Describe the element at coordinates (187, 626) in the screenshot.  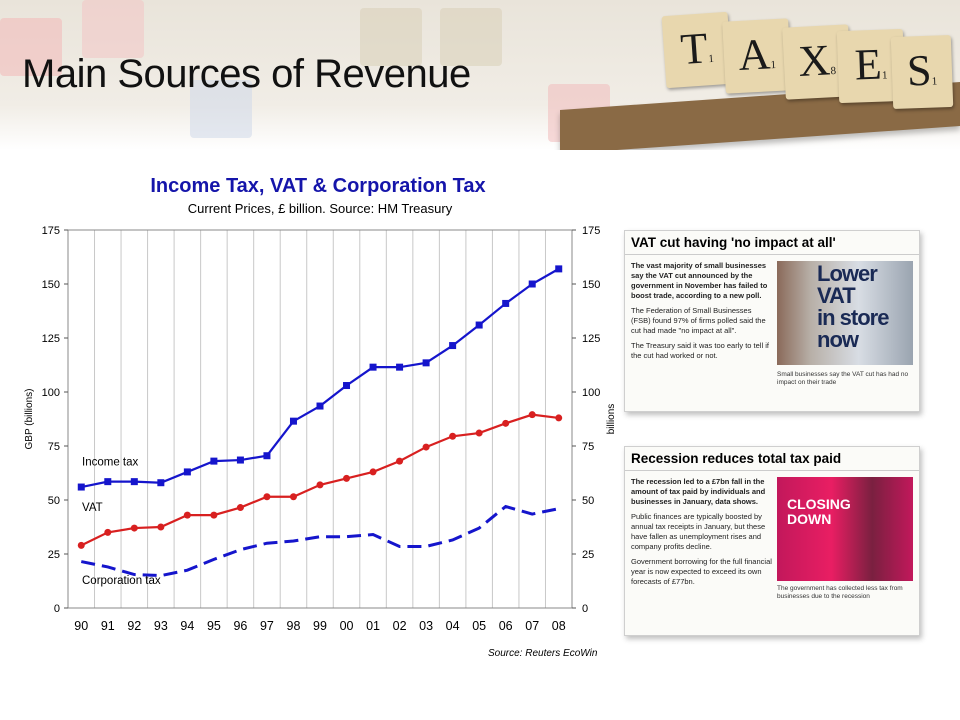
I see `x-tick-label: 94` at that location.